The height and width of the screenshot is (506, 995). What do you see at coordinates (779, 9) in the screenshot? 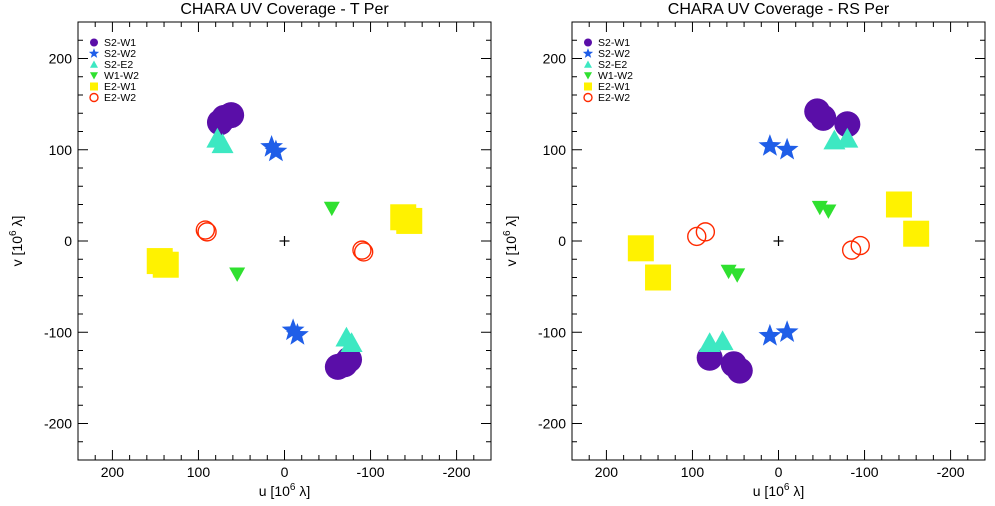
I see `chart-title: CHARA UV Coverage - RS Per` at bounding box center [779, 9].